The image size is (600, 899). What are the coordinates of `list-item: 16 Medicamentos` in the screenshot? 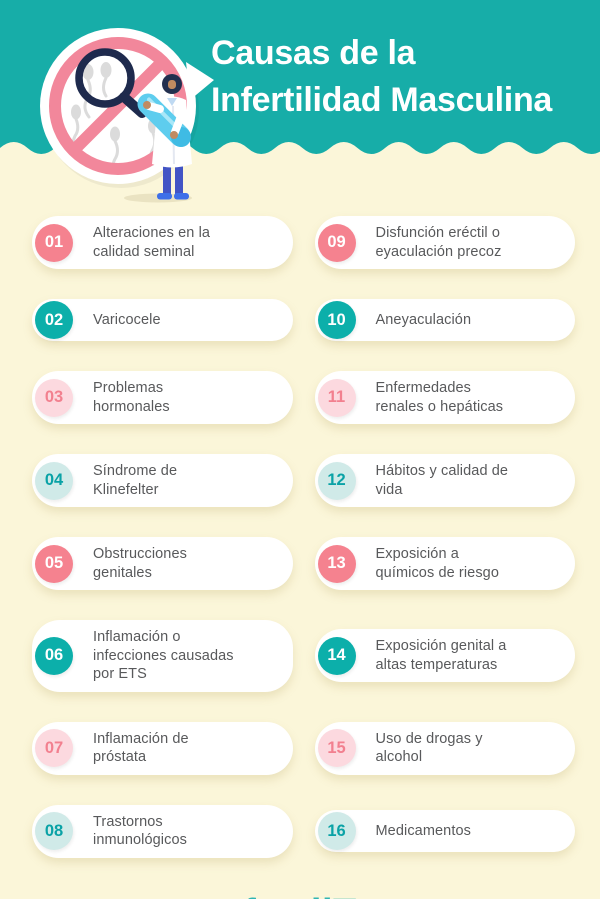 It's located at (444, 831).